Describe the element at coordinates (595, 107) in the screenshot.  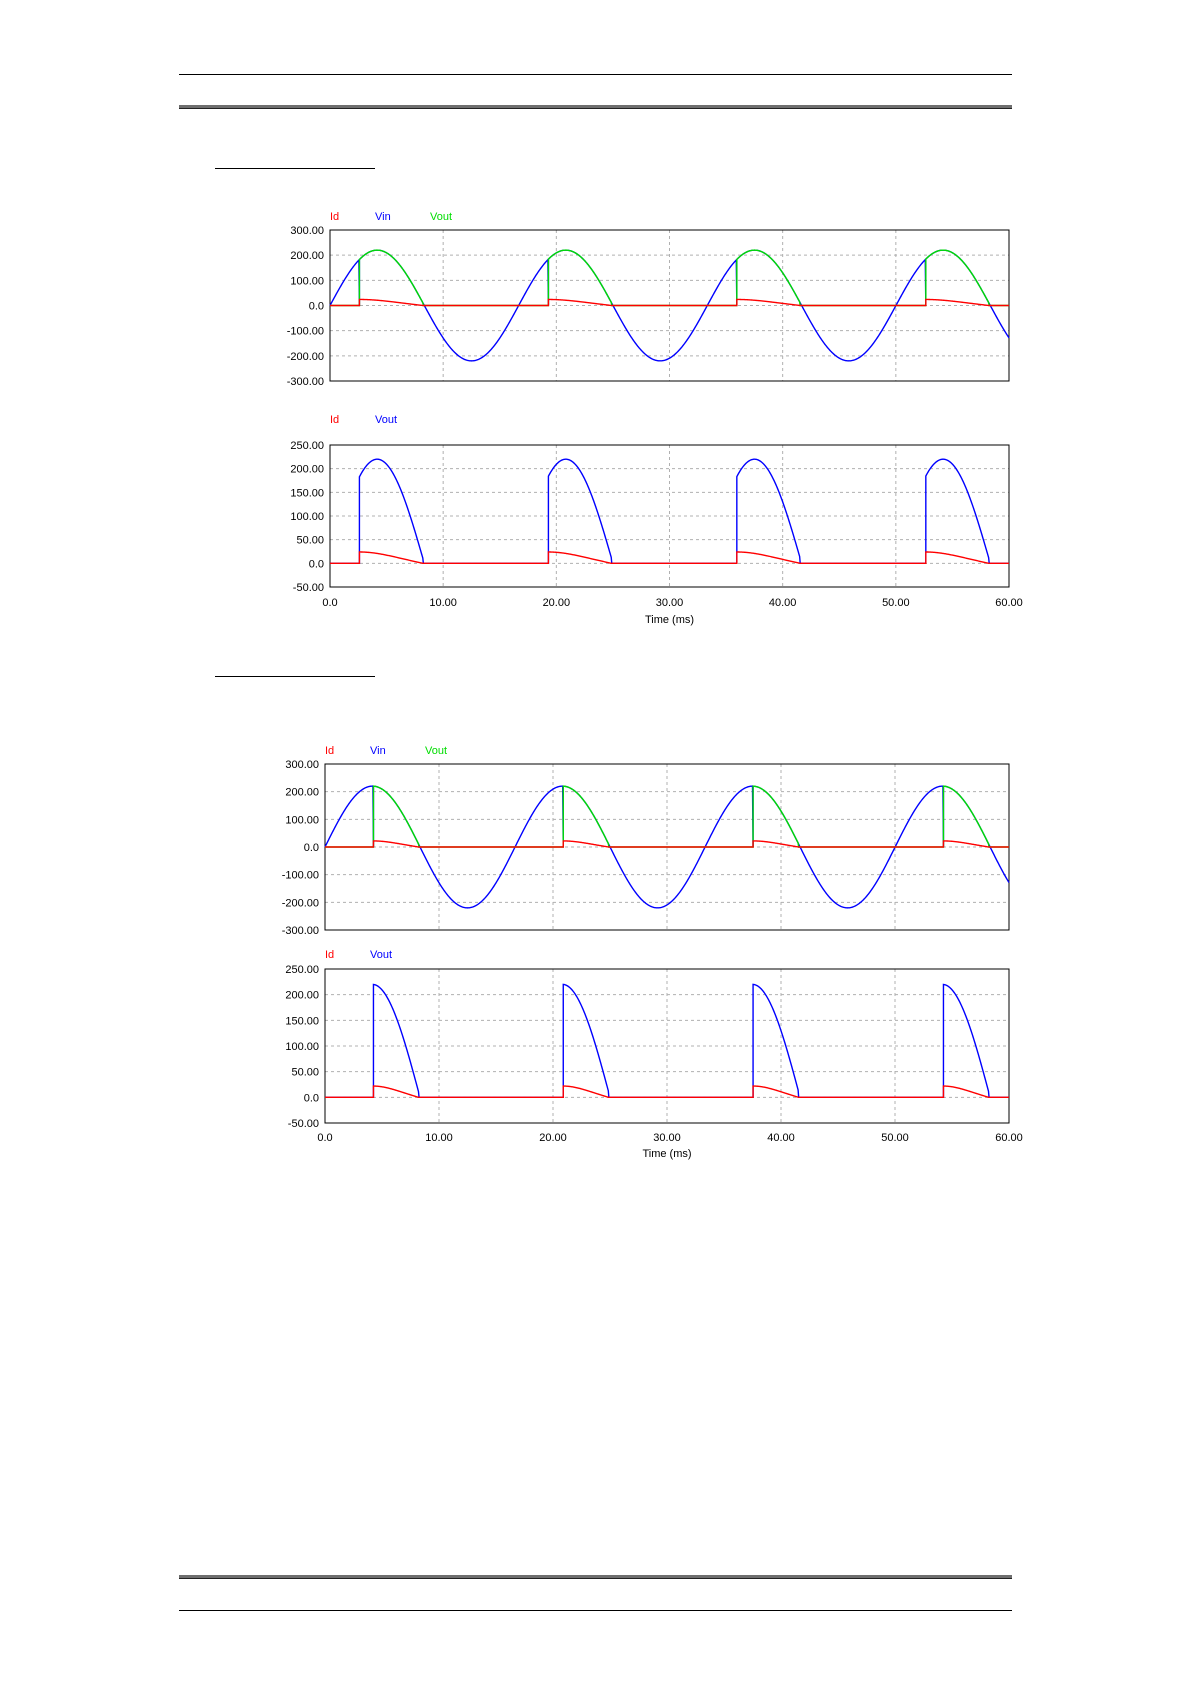
I see `header-rule-thick` at that location.